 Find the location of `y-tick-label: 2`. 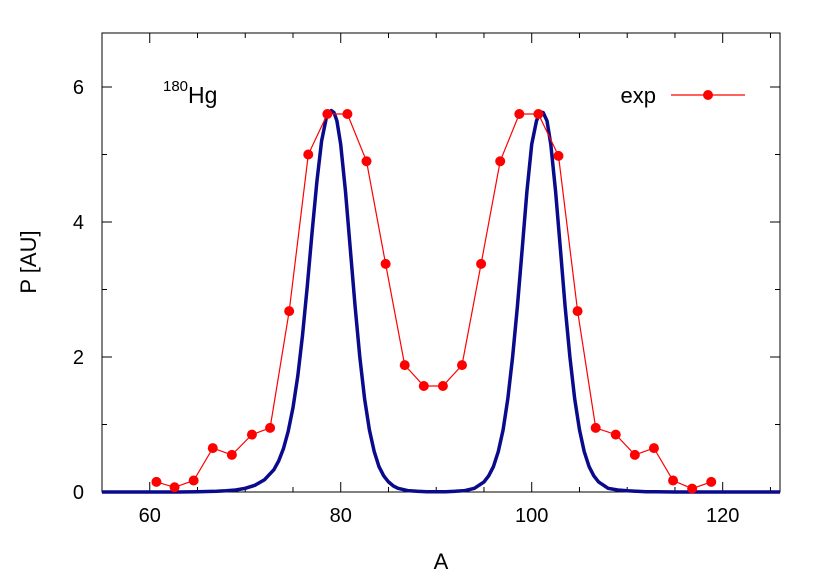

y-tick-label: 2 is located at coordinates (78, 358).